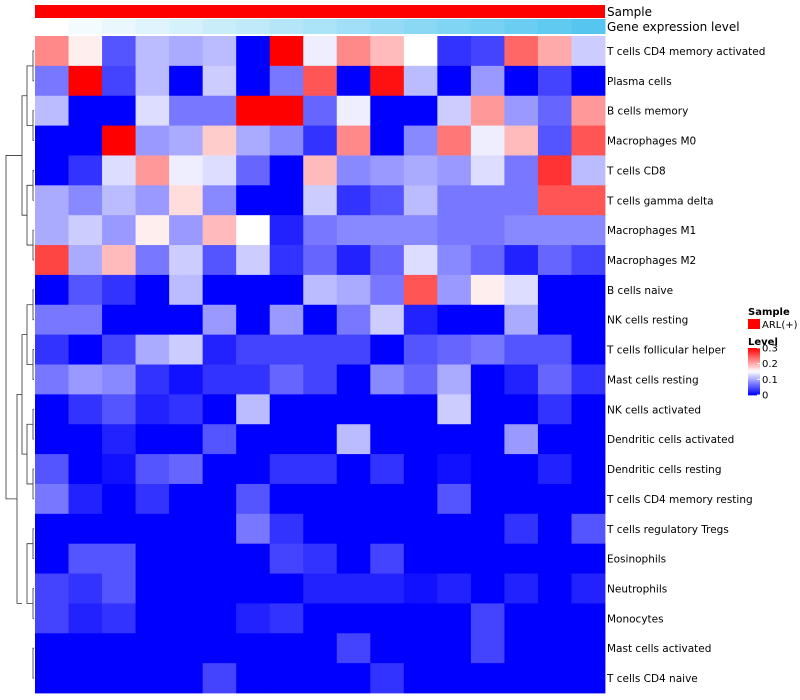 The width and height of the screenshot is (800, 700). Describe the element at coordinates (639, 82) in the screenshot. I see `row-label: Plasma cells` at that location.